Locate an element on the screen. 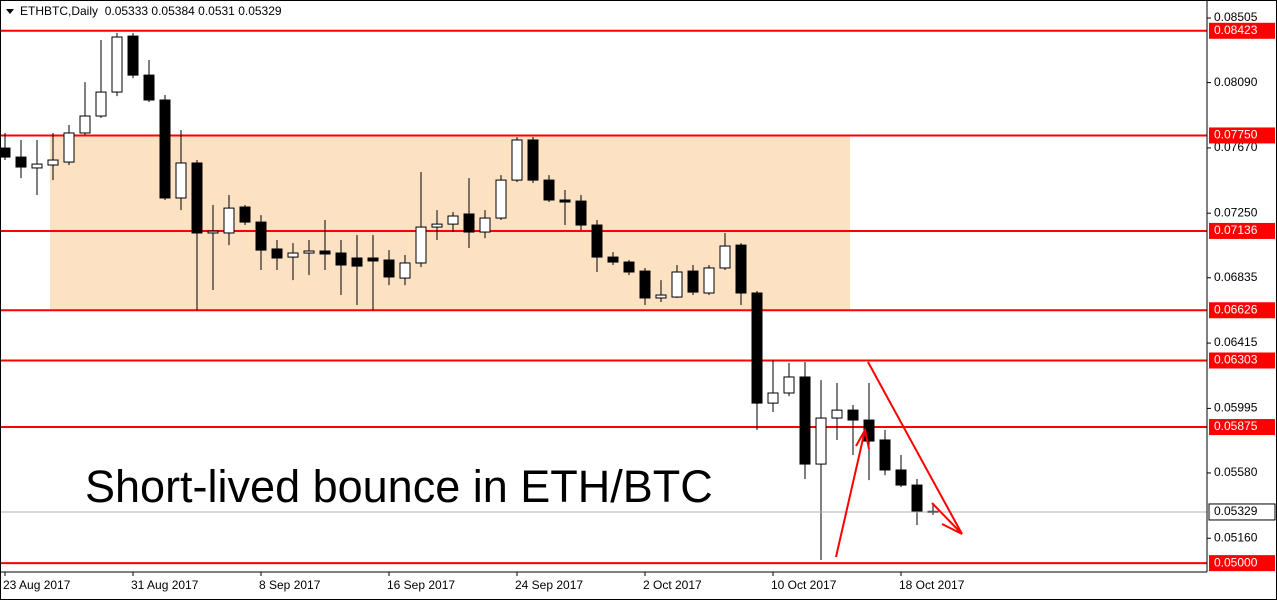  y-tick-label: 0.05580 is located at coordinates (1236, 472).